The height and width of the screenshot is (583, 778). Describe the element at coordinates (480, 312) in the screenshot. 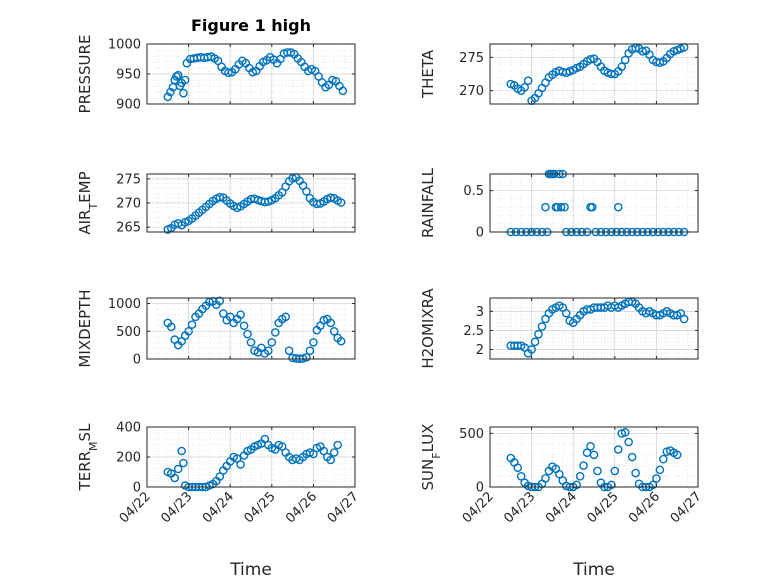

I see `y-tick-label: 3` at that location.